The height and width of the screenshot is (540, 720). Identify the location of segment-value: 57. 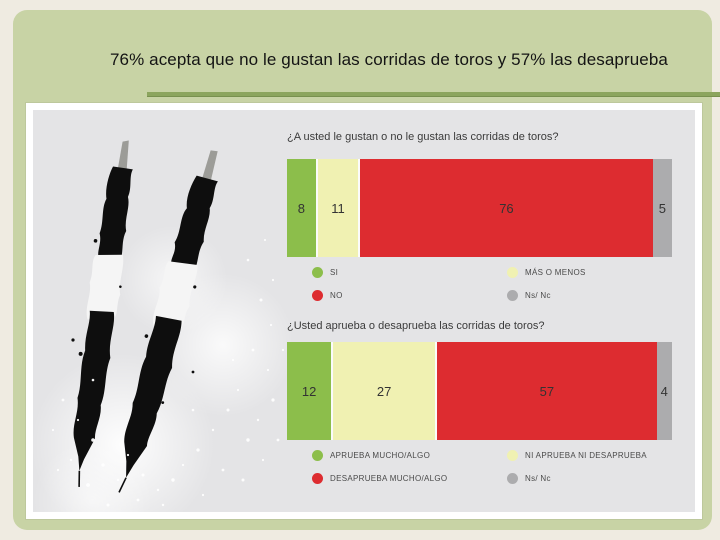
(547, 391).